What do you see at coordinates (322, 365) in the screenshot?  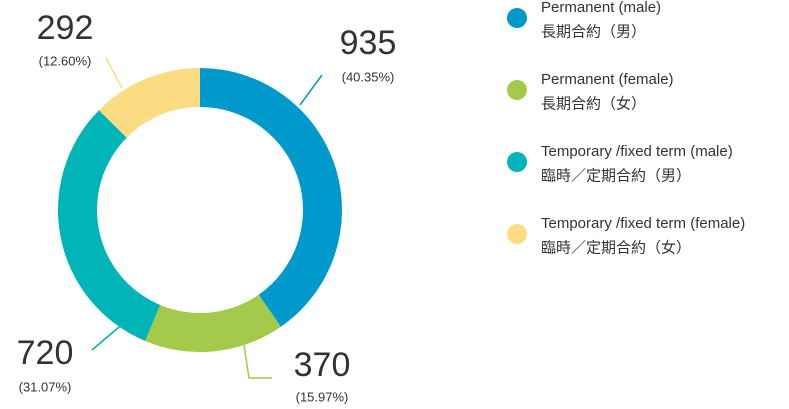 I see `value-label: 370` at bounding box center [322, 365].